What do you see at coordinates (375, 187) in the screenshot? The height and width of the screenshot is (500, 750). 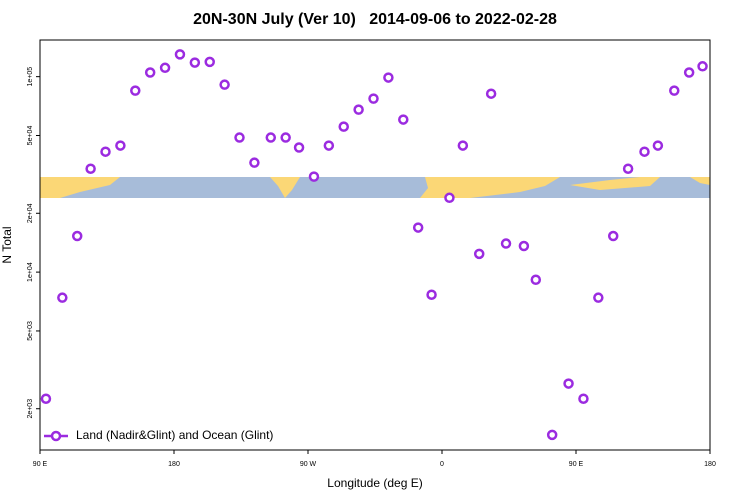 I see `map-band` at bounding box center [375, 187].